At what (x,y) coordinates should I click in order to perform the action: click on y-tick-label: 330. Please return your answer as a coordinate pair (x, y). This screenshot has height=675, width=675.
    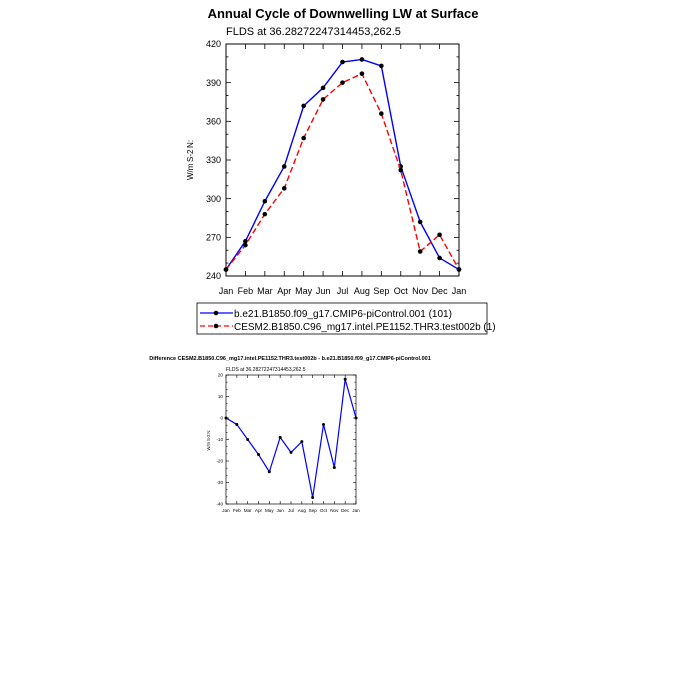
    Looking at the image, I should click on (213, 160).